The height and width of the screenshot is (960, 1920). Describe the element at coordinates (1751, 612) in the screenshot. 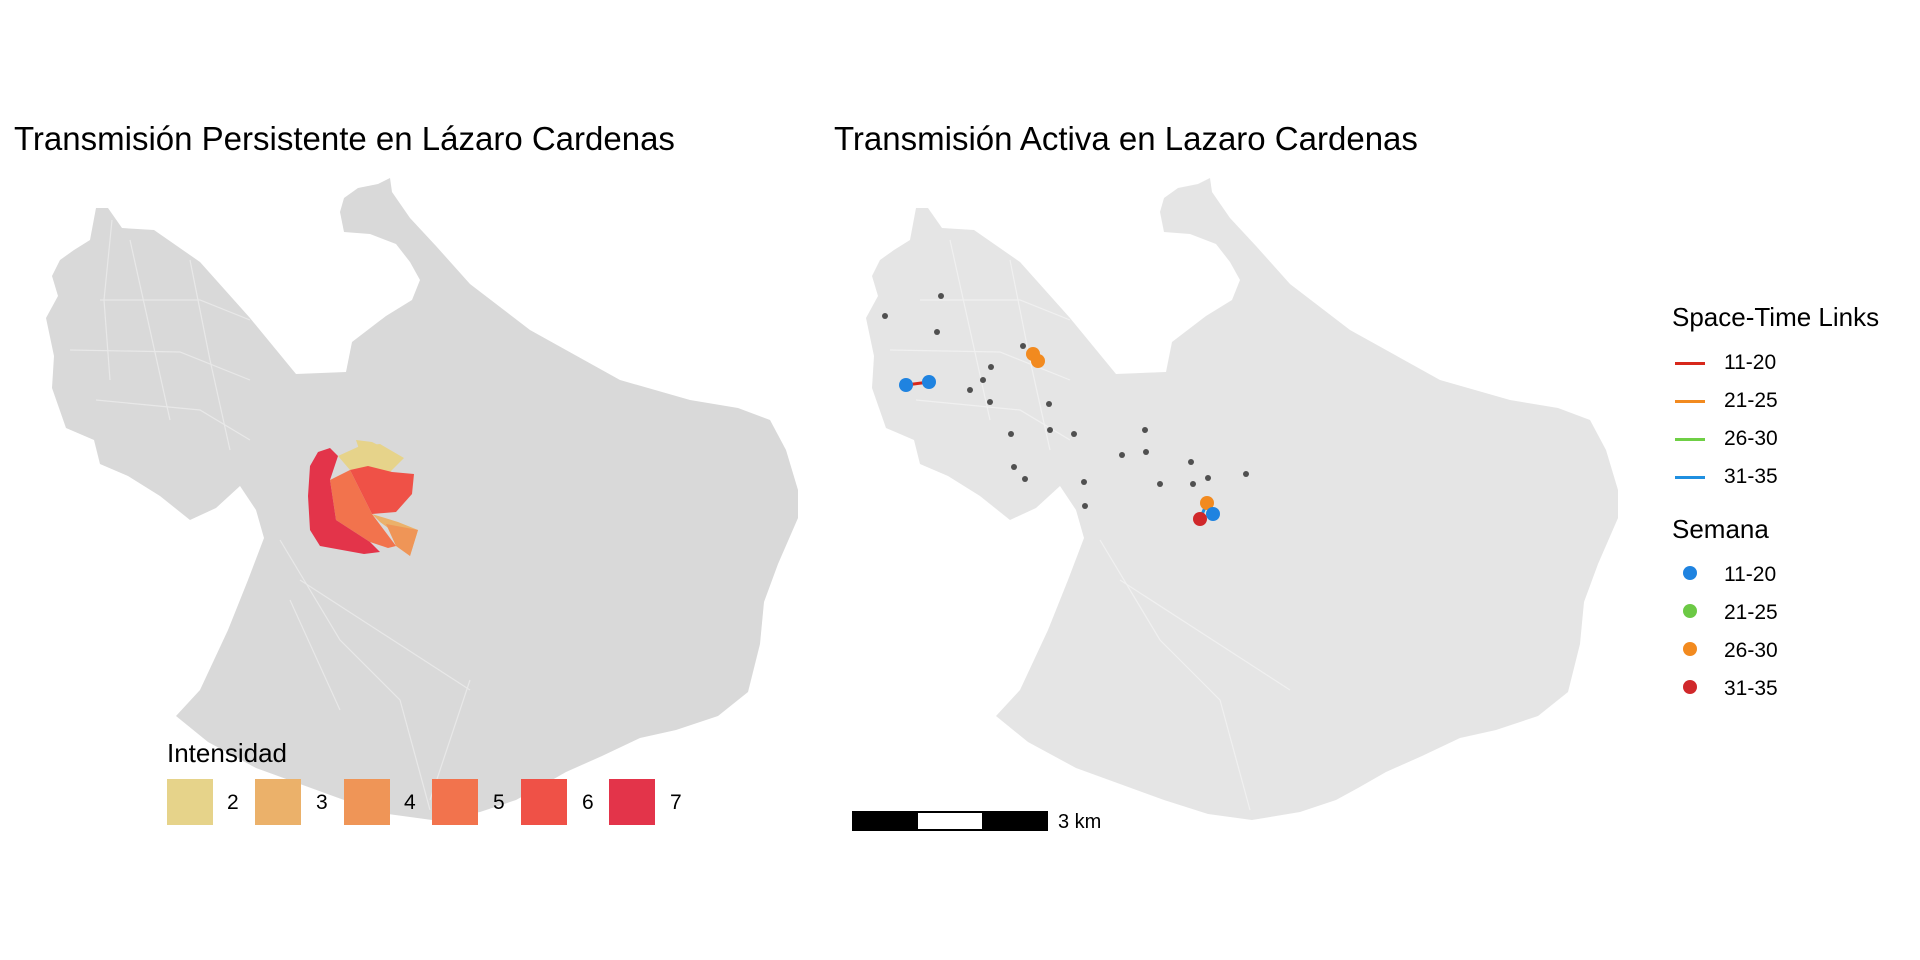

I see `week-legend-label: 21-25` at that location.